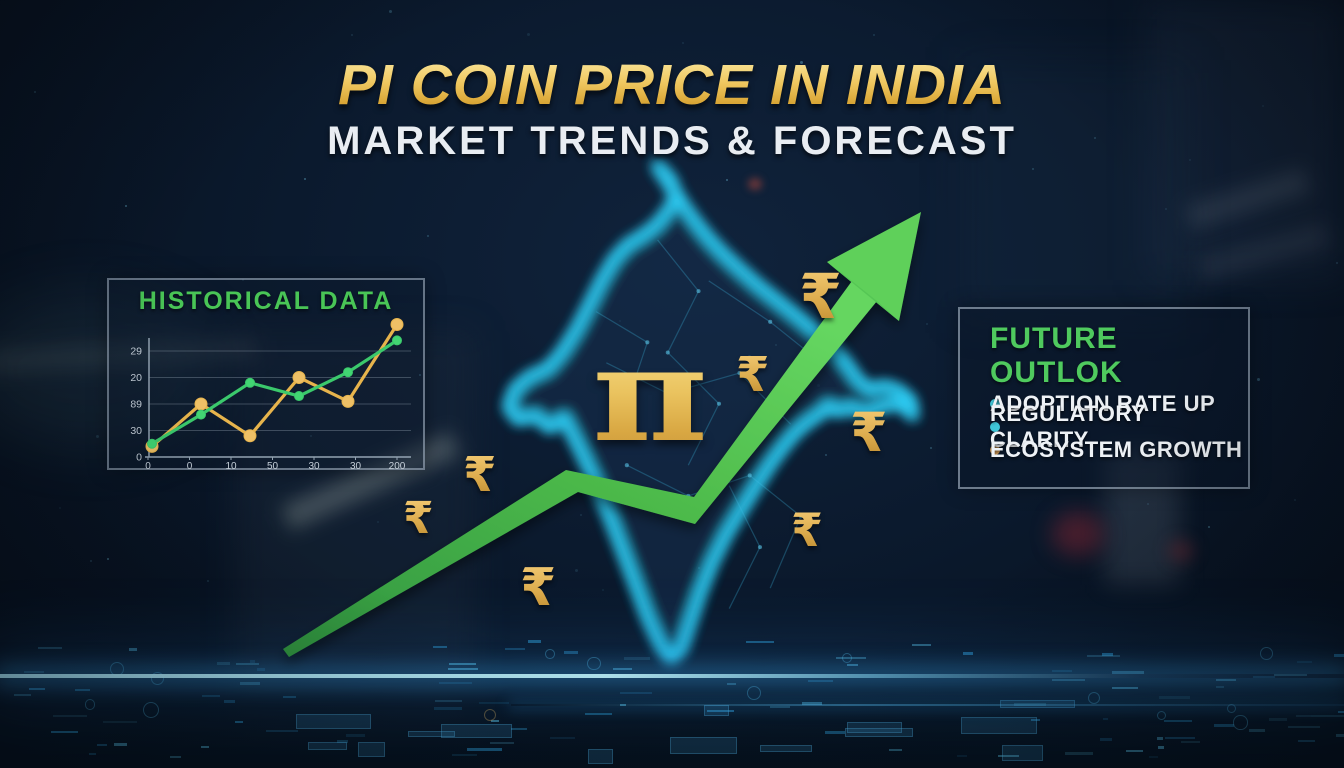 Image resolution: width=1344 pixels, height=768 pixels. I want to click on outlook-item: ECOSYSTEM GROWTH, so click(1119, 449).